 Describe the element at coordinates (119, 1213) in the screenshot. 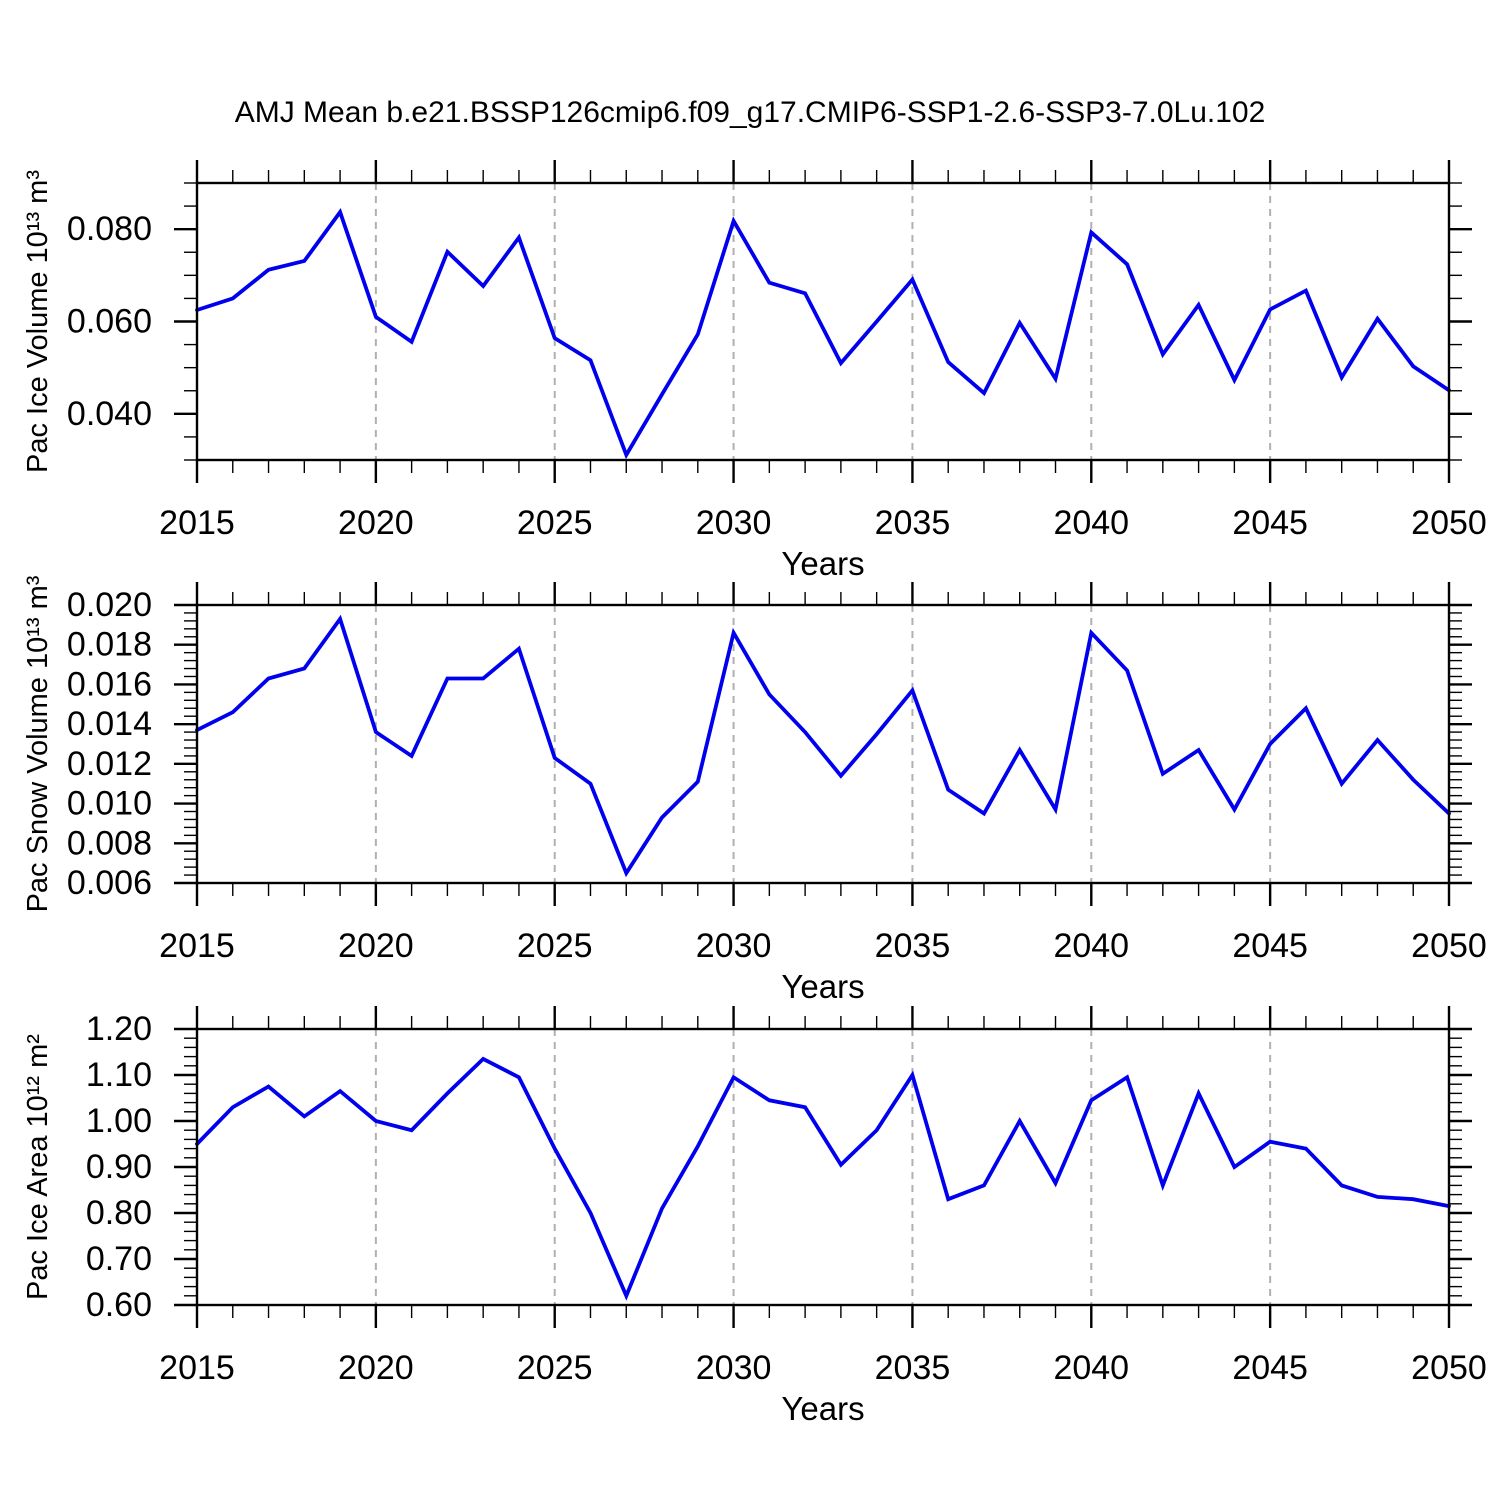

I see `y-tick-label: 0.80` at that location.